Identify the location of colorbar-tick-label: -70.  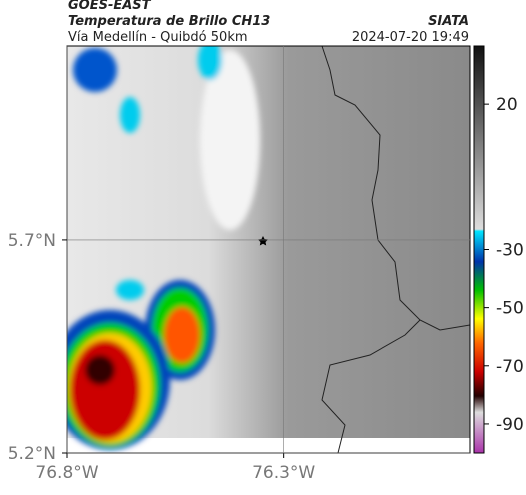
(510, 367).